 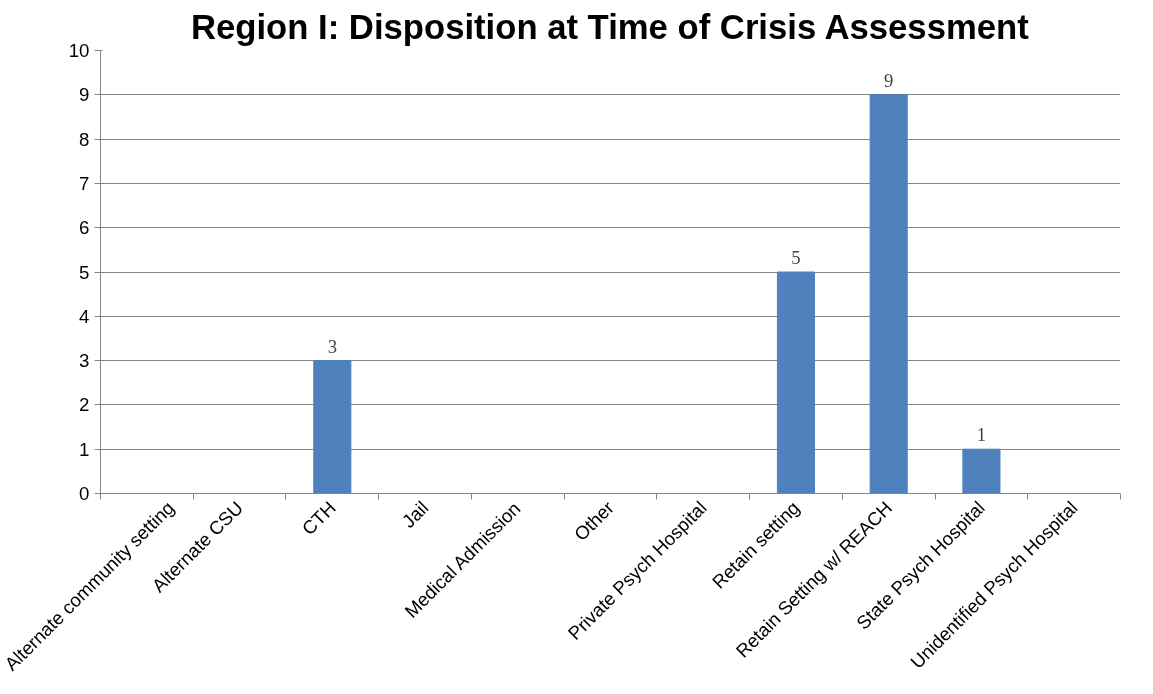 What do you see at coordinates (84, 272) in the screenshot?
I see `y-tick-label: 5` at bounding box center [84, 272].